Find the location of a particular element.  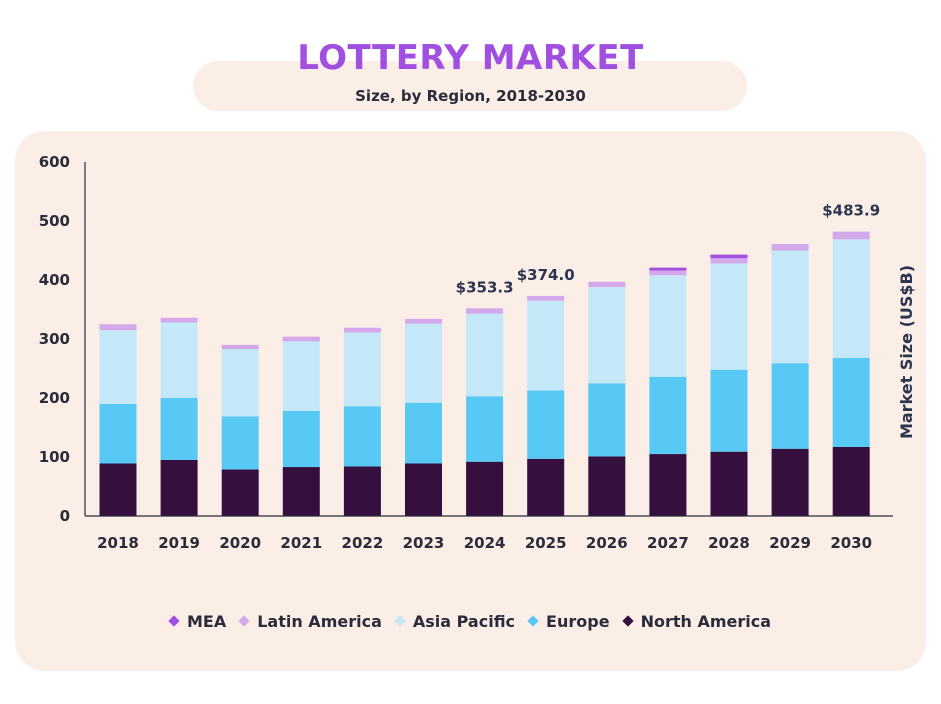

bar-segment-asia-pacific-2028 is located at coordinates (729, 316).